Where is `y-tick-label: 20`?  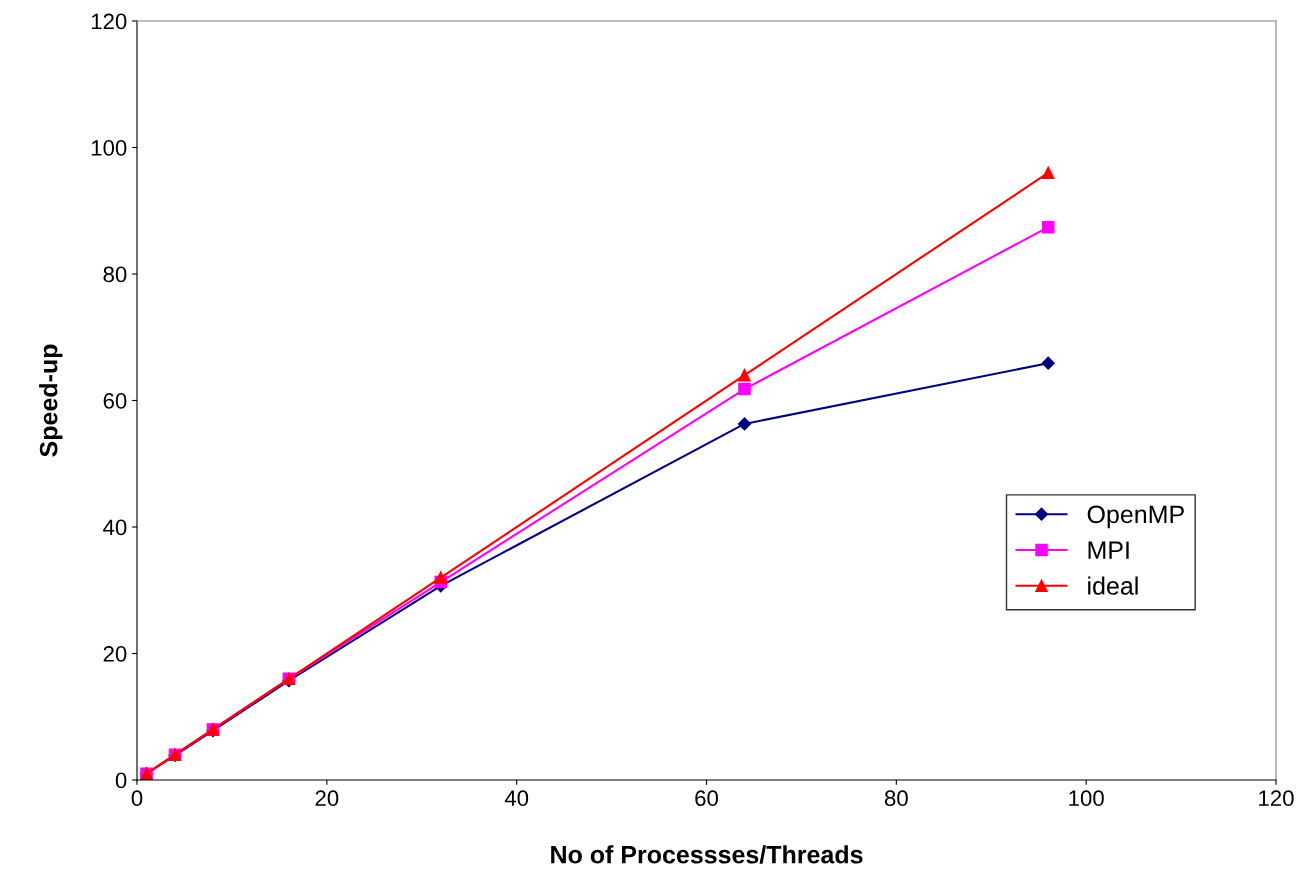
y-tick-label: 20 is located at coordinates (115, 654).